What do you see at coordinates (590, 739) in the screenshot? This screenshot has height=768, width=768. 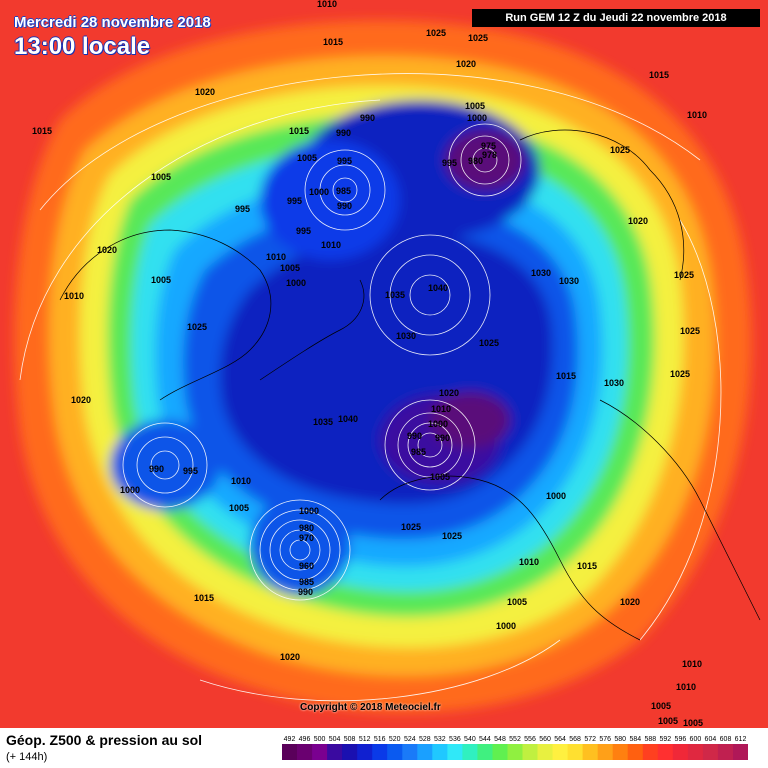 I see `scale-tick-label: 572` at bounding box center [590, 739].